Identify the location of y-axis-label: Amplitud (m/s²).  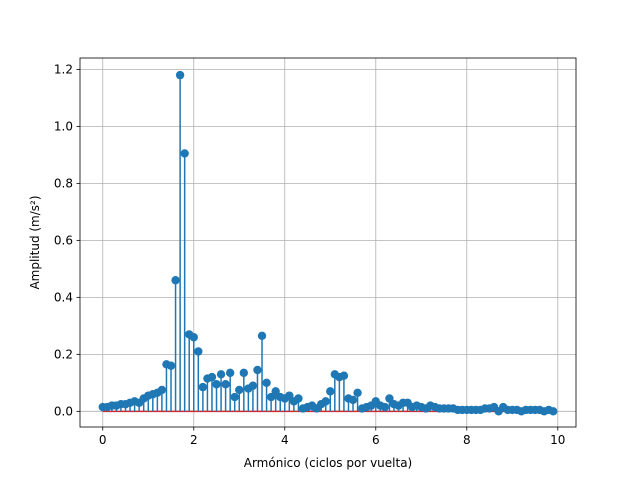
(35, 242).